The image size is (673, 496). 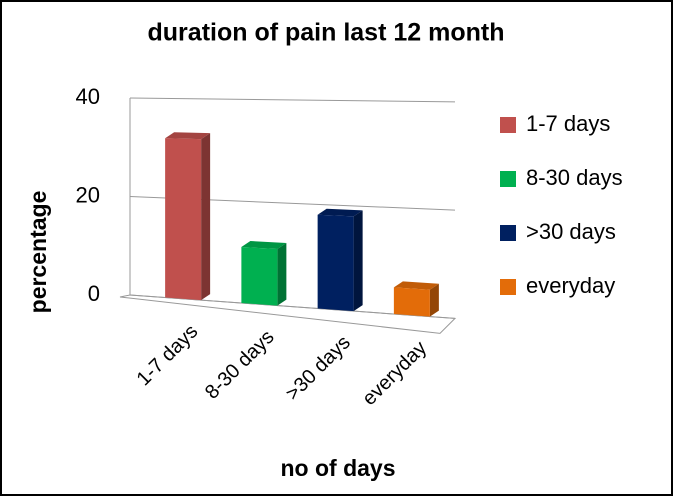 I want to click on x-axis-title: no of days, so click(x=337, y=468).